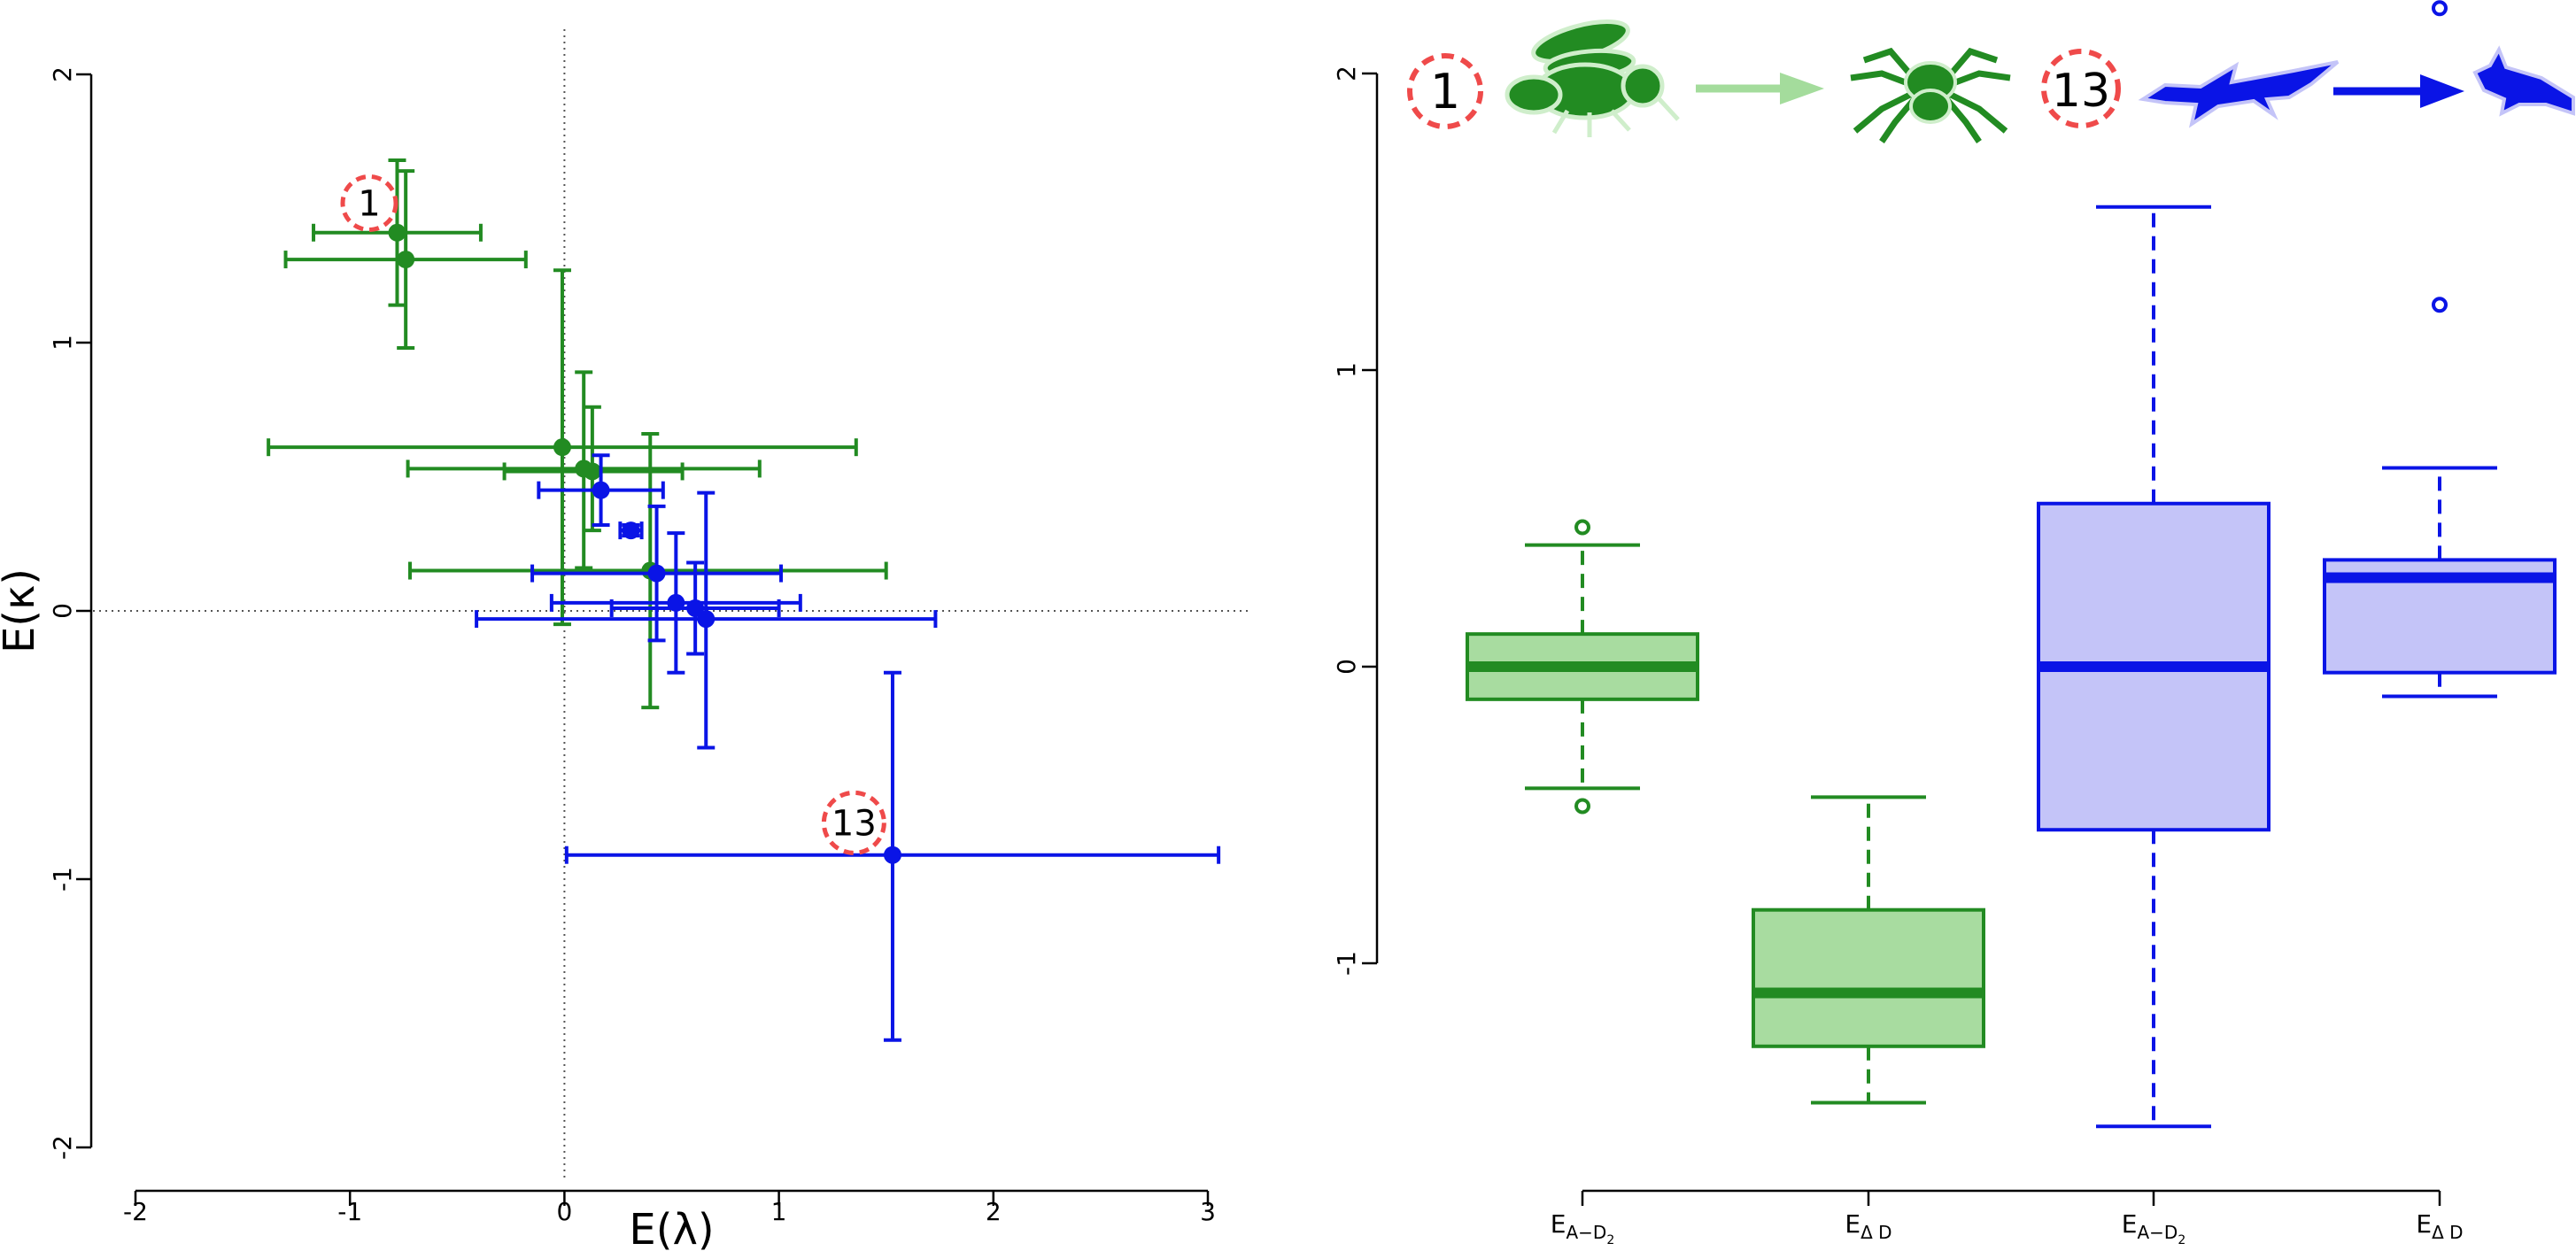 This screenshot has height=1251, width=2576. I want to click on badge-13: 13, so click(2081, 89).